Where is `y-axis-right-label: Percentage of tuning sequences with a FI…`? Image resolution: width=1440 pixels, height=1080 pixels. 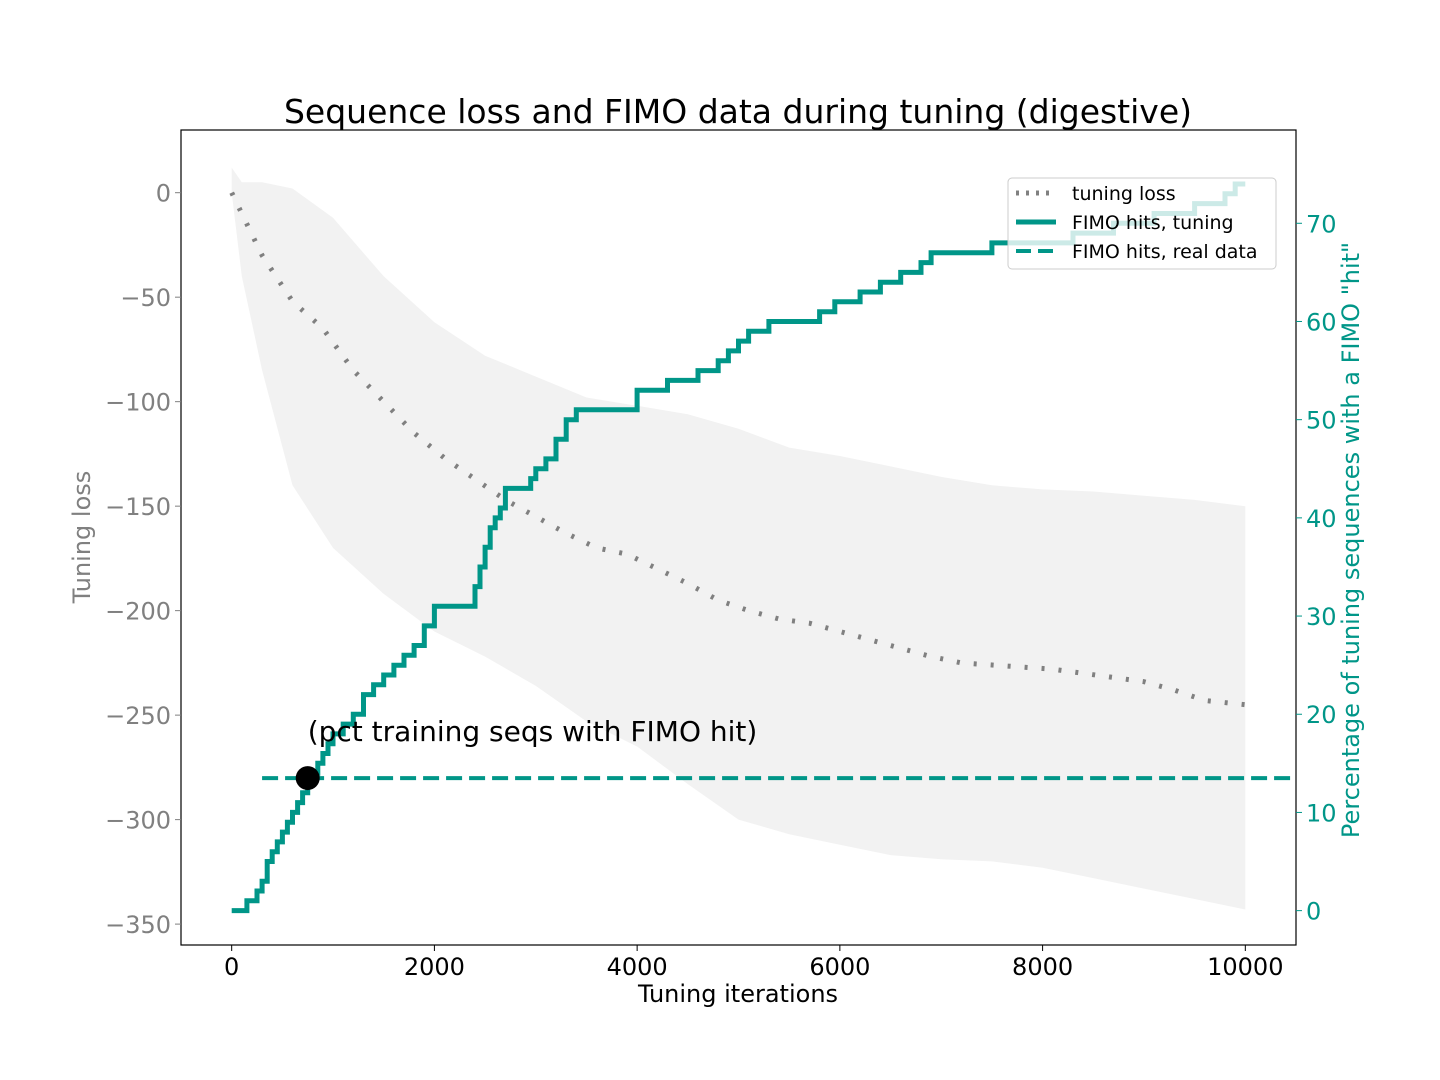 y-axis-right-label: Percentage of tuning sequences with a FI… is located at coordinates (1351, 540).